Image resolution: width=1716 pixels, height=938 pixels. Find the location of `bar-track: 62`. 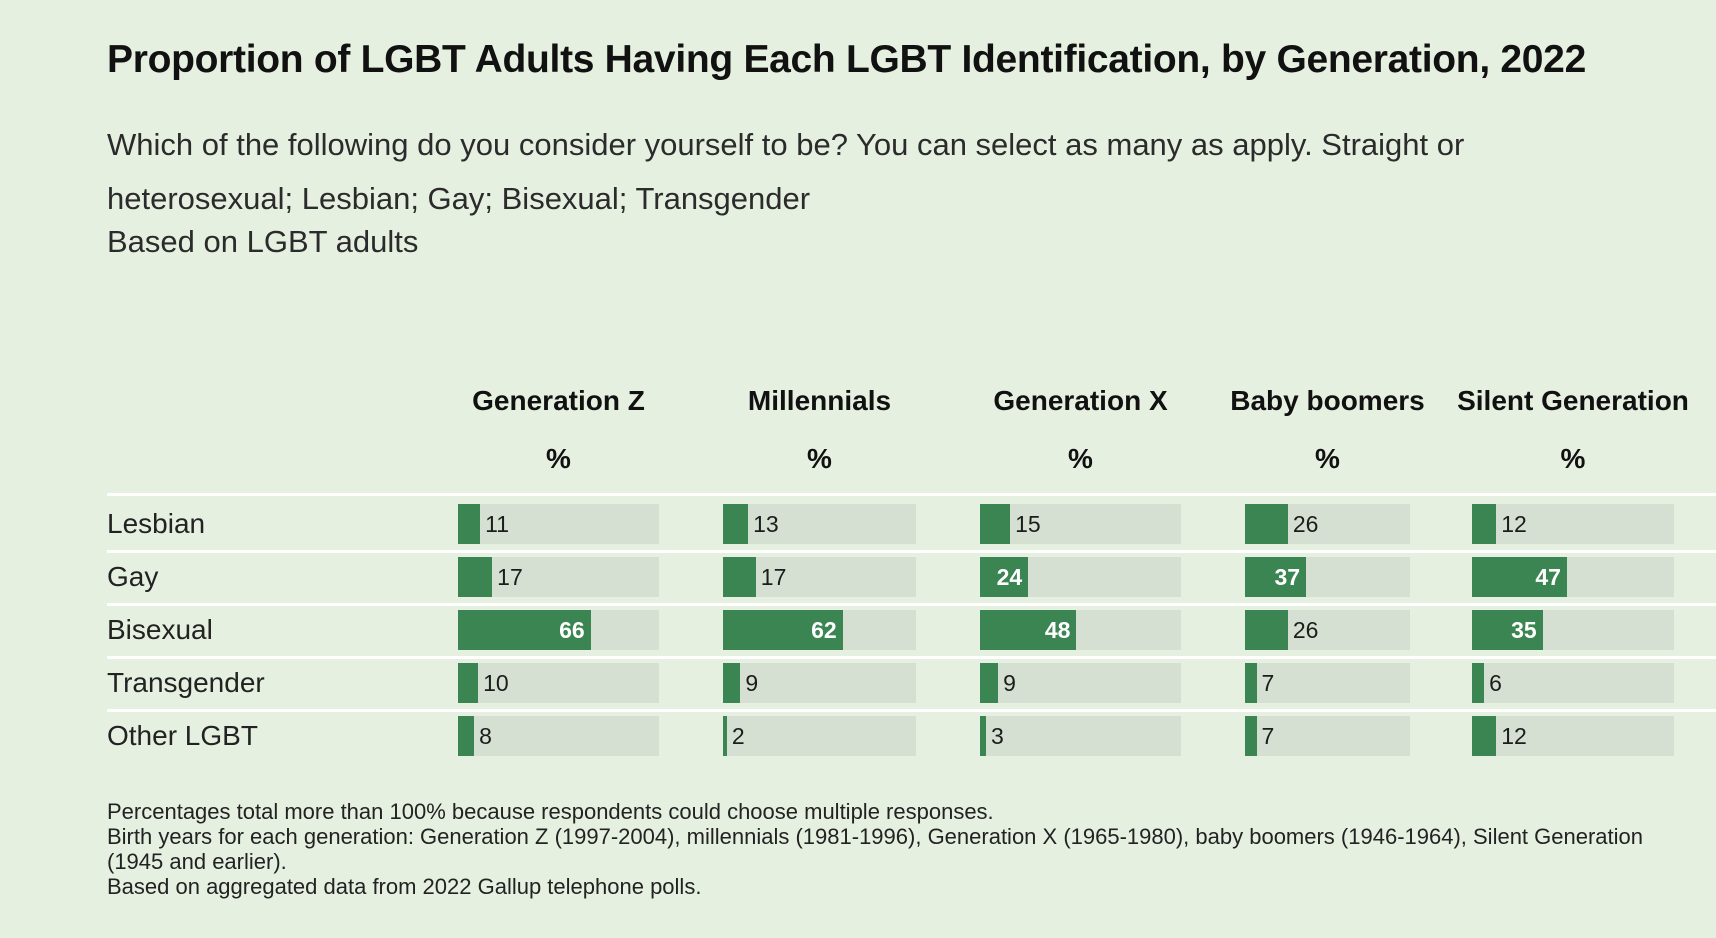

bar-track: 62 is located at coordinates (819, 630).